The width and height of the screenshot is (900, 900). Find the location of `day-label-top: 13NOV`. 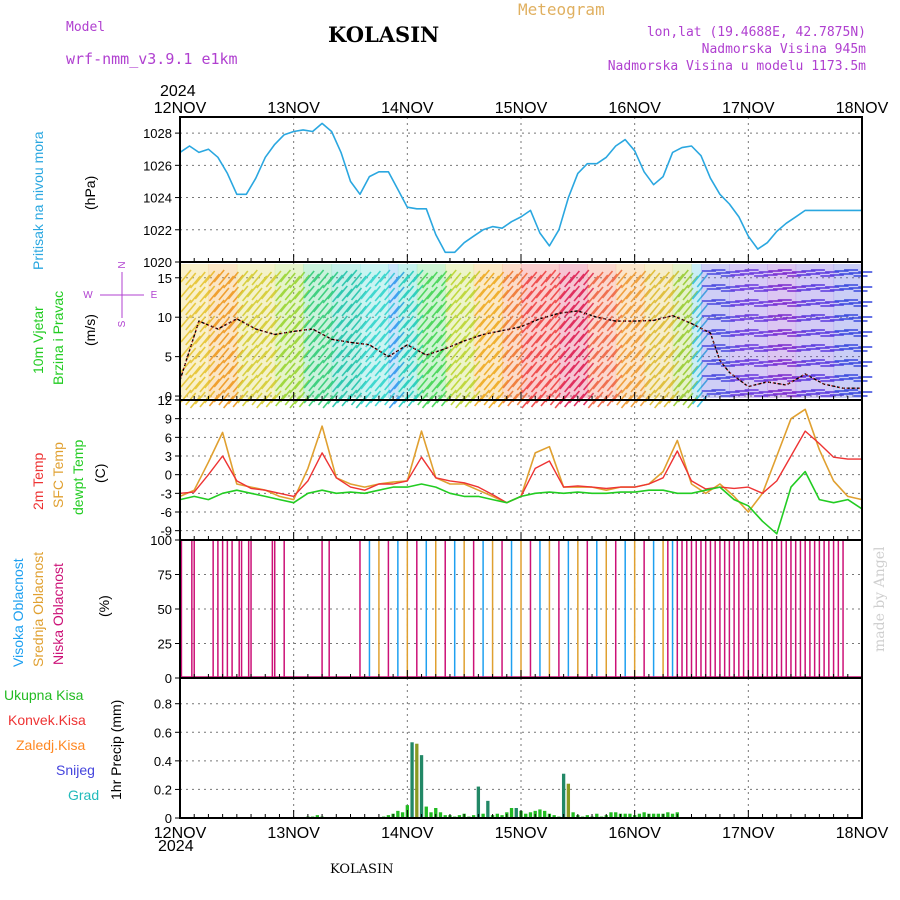

day-label-top: 13NOV is located at coordinates (293, 108).